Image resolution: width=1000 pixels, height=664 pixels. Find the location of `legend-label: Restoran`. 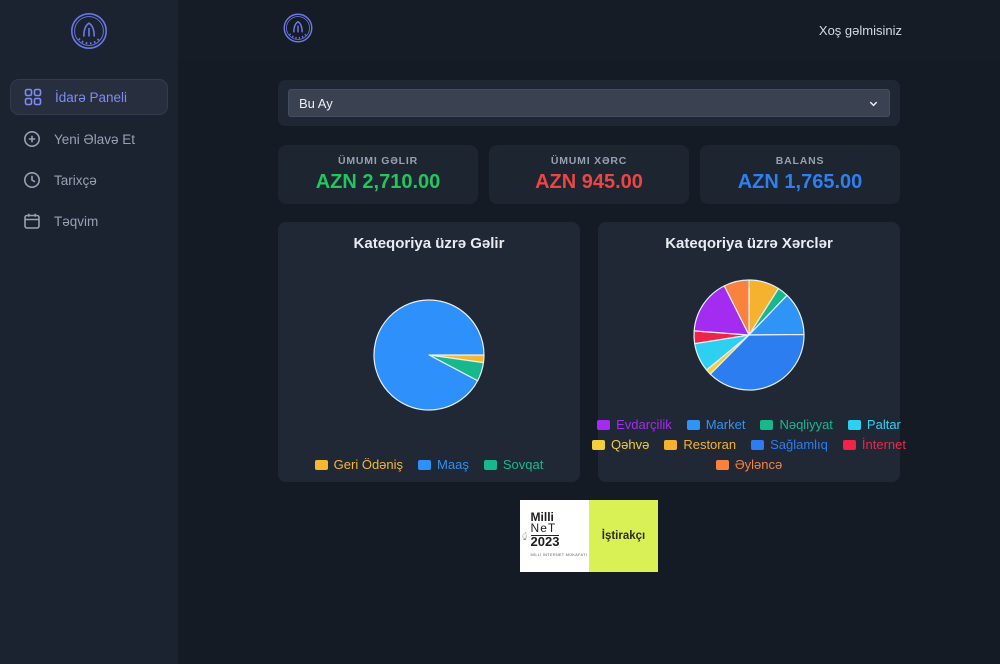

legend-label: Restoran is located at coordinates (710, 444).